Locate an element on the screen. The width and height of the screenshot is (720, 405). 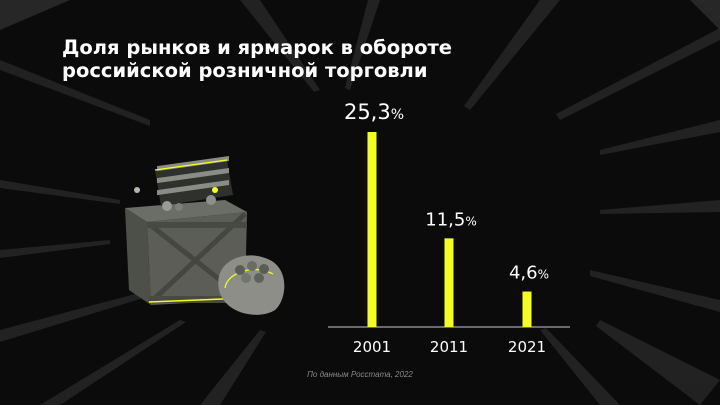
bar-2021 is located at coordinates (527, 309).